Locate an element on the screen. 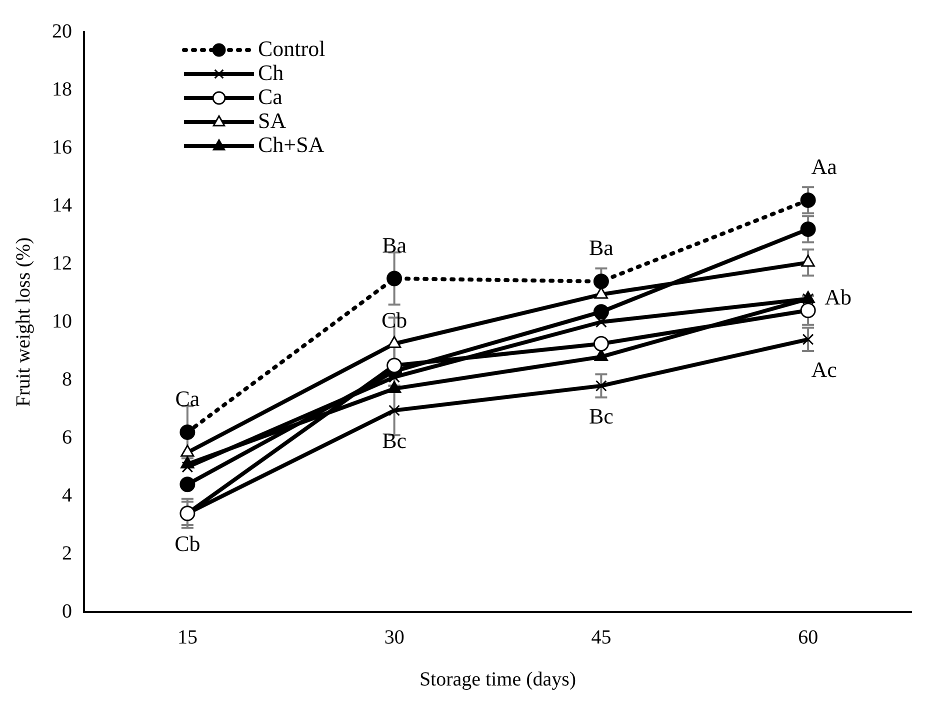 This screenshot has height=704, width=928. x-axis-title: Storage time (days) is located at coordinates (497, 679).